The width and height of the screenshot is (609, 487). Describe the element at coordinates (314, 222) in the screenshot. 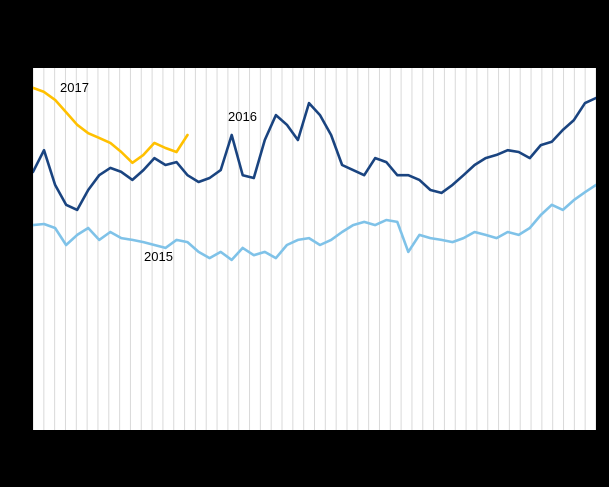

I see `series-line-2015` at that location.